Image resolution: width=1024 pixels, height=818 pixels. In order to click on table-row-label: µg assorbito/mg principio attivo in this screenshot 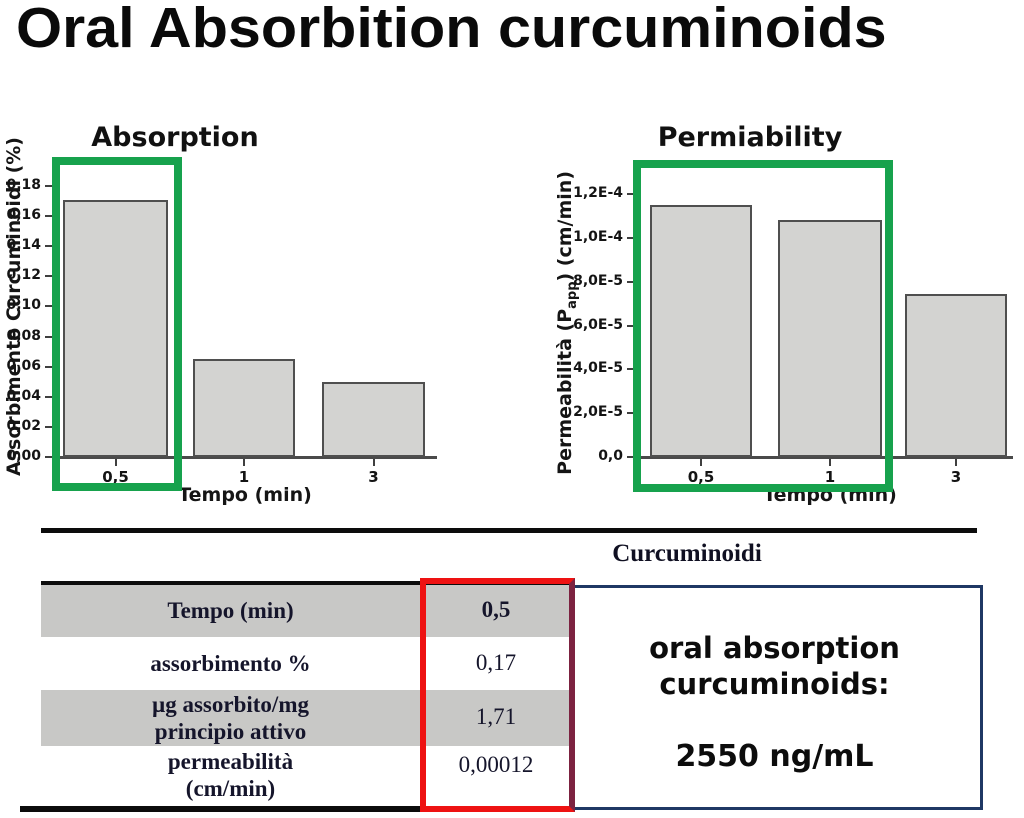, I will do `click(230, 718)`.